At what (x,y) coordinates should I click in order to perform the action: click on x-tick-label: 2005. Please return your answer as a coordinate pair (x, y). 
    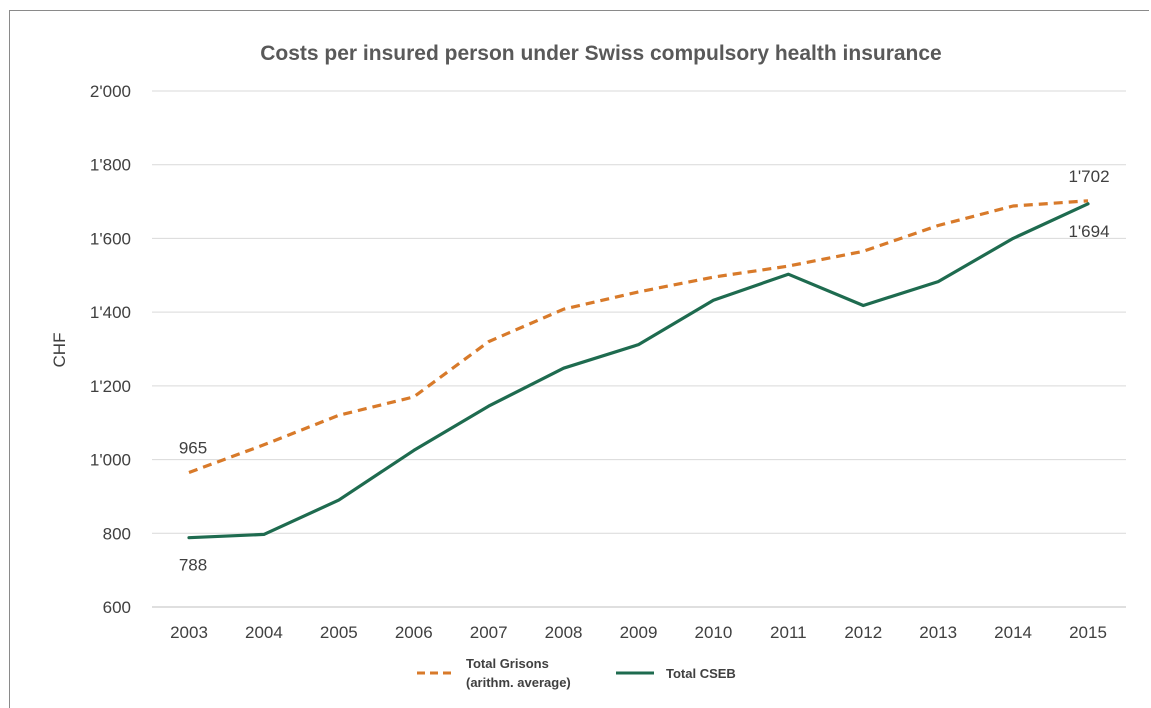
    Looking at the image, I should click on (339, 632).